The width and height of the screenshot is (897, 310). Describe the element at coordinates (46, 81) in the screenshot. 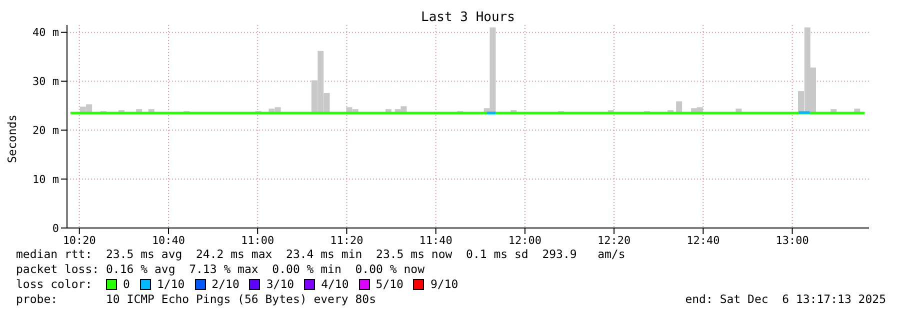

I see `y-tick-label: 30 m` at that location.